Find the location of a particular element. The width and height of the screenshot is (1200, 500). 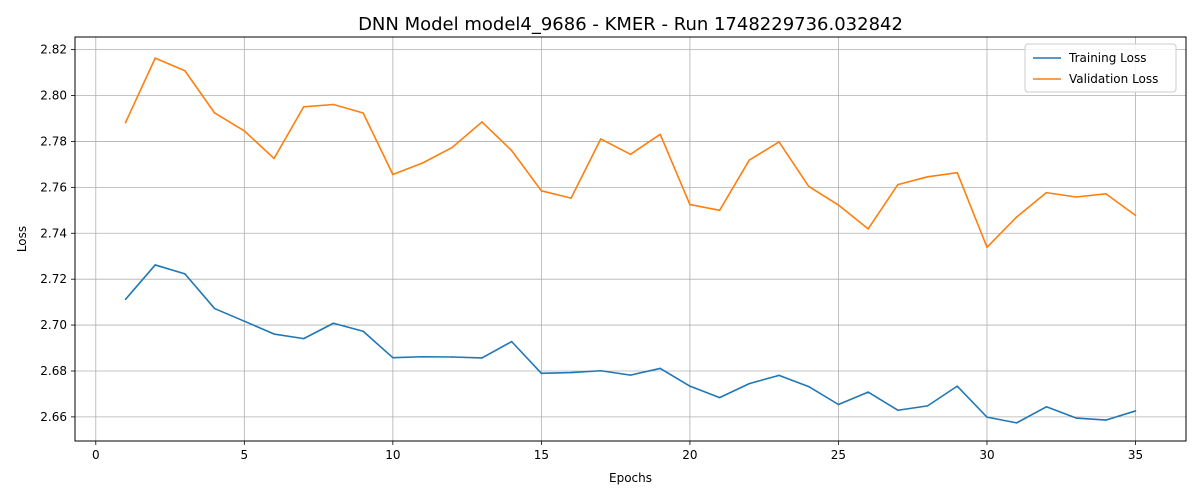

x-tick-label: 15 is located at coordinates (541, 455).